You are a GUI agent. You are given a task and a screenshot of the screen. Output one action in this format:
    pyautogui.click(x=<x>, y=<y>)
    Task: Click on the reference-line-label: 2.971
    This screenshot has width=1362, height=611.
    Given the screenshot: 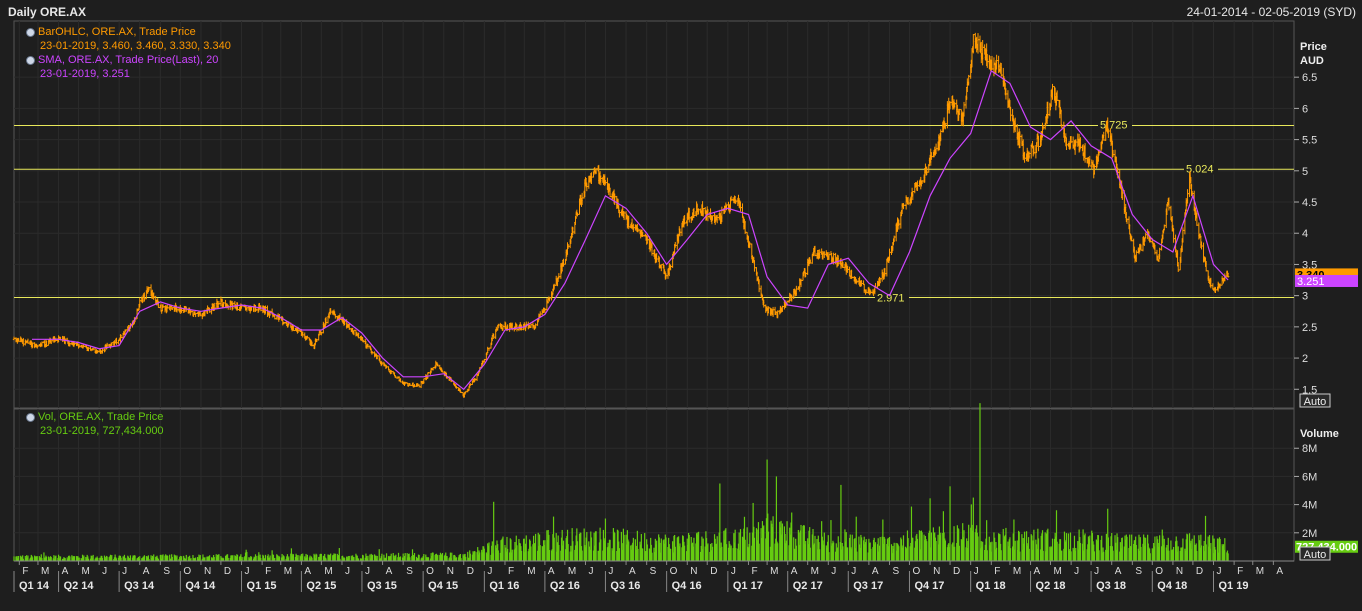 What is the action you would take?
    pyautogui.click(x=891, y=298)
    